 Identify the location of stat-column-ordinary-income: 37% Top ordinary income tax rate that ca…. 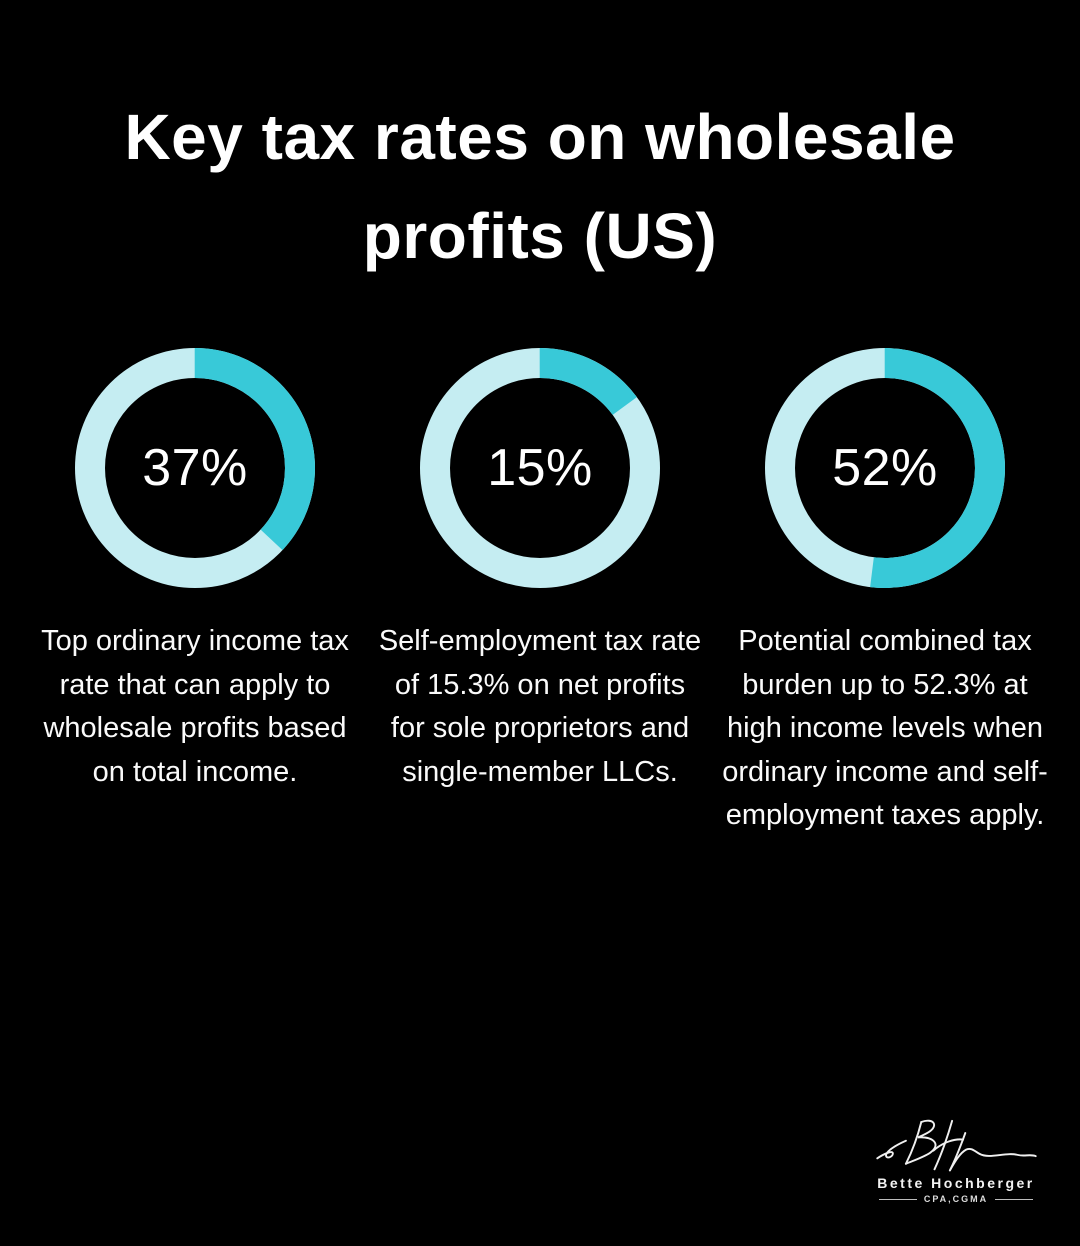
(195, 593).